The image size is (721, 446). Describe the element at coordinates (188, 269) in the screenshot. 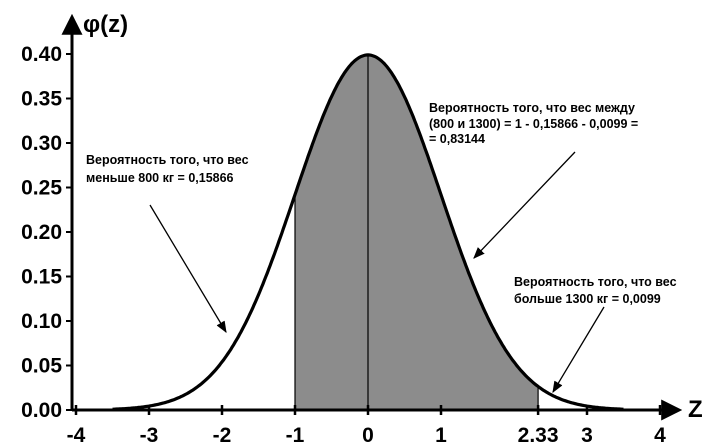

I see `annotation-left-arrow` at that location.